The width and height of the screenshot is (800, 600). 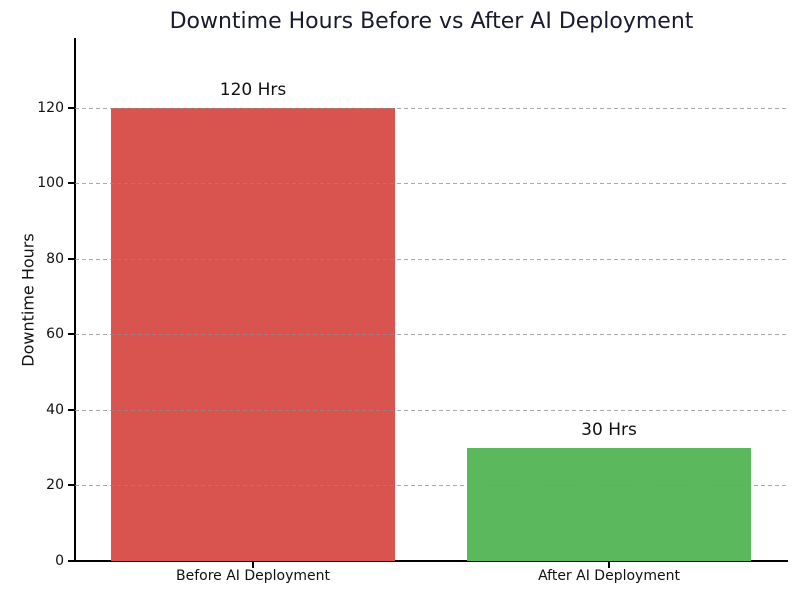 I want to click on y-tick-label-120: 120, so click(x=50, y=108).